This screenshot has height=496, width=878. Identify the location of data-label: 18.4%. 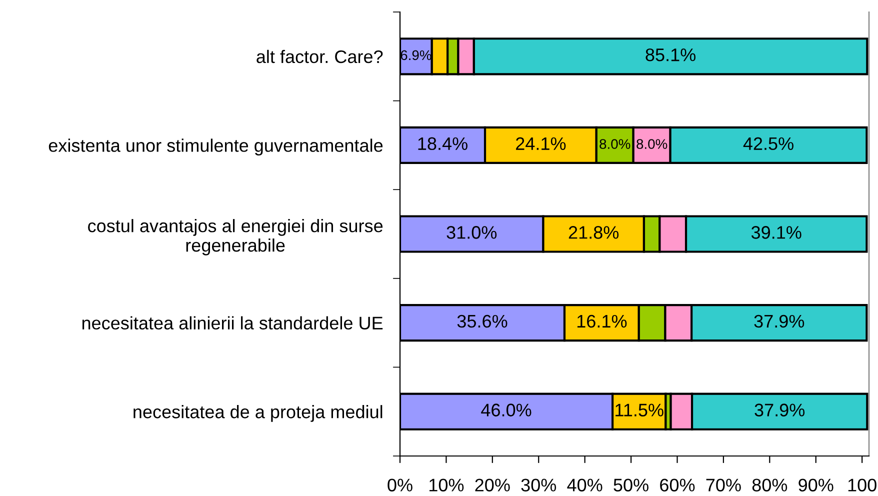
(443, 143).